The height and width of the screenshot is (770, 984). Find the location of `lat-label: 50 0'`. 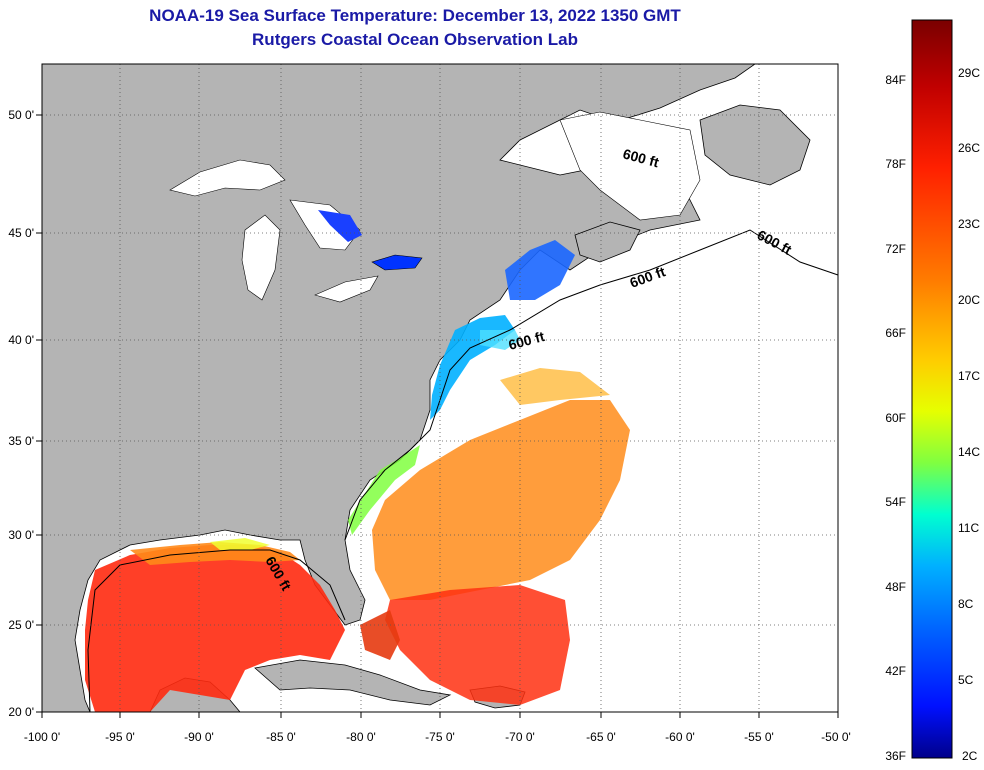

lat-label: 50 0' is located at coordinates (21, 115).